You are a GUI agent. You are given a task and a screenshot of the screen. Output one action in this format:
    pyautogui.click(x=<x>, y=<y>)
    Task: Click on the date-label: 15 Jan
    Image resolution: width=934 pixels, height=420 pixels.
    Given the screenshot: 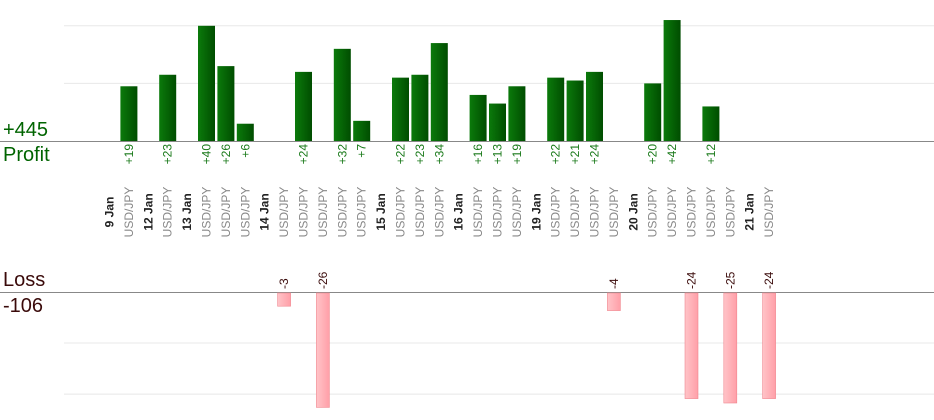 What is the action you would take?
    pyautogui.click(x=381, y=211)
    